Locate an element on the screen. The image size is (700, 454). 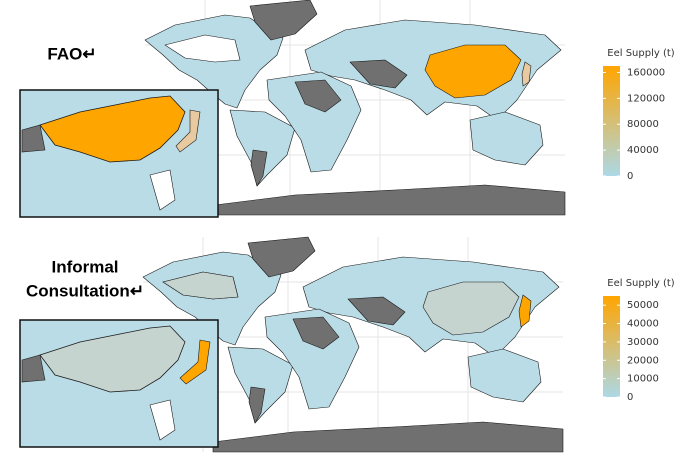
map-label: Consultation↵ is located at coordinates (85, 290).